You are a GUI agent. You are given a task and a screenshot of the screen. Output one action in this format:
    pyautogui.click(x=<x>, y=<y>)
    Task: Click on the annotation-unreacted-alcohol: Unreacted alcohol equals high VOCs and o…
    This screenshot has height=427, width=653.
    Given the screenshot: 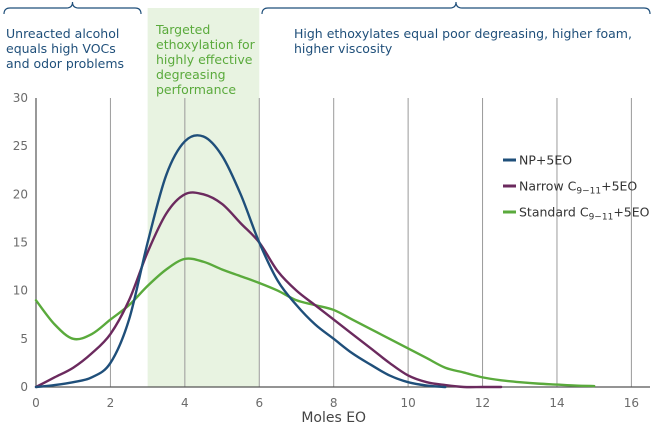 What is the action you would take?
    pyautogui.click(x=65, y=48)
    